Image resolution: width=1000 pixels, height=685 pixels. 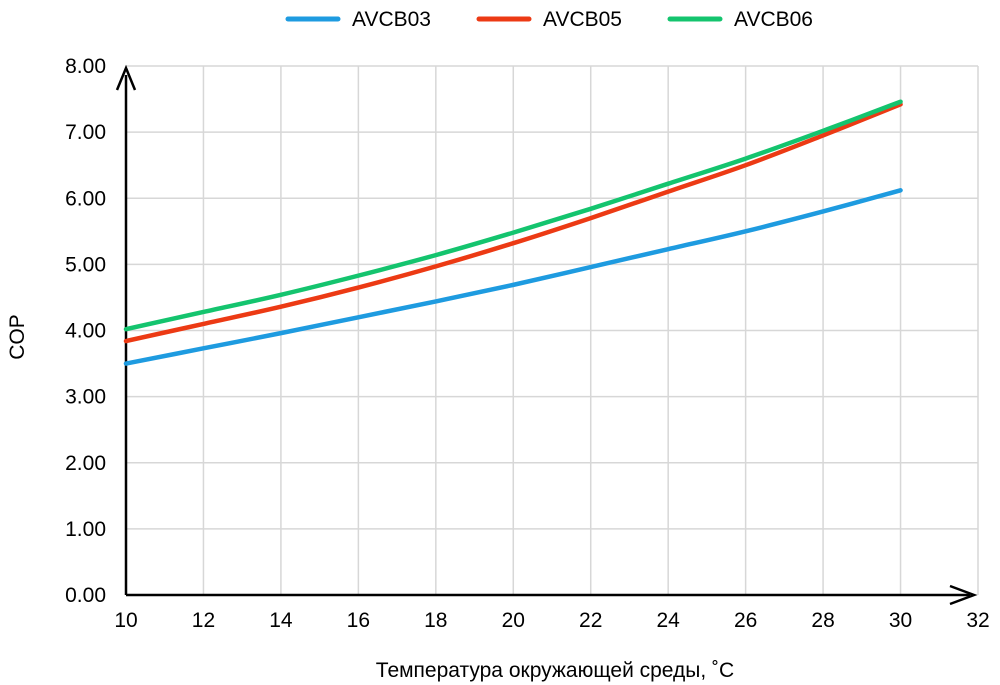 I want to click on legend-item-avcb06: AVCB06, so click(x=740, y=19).